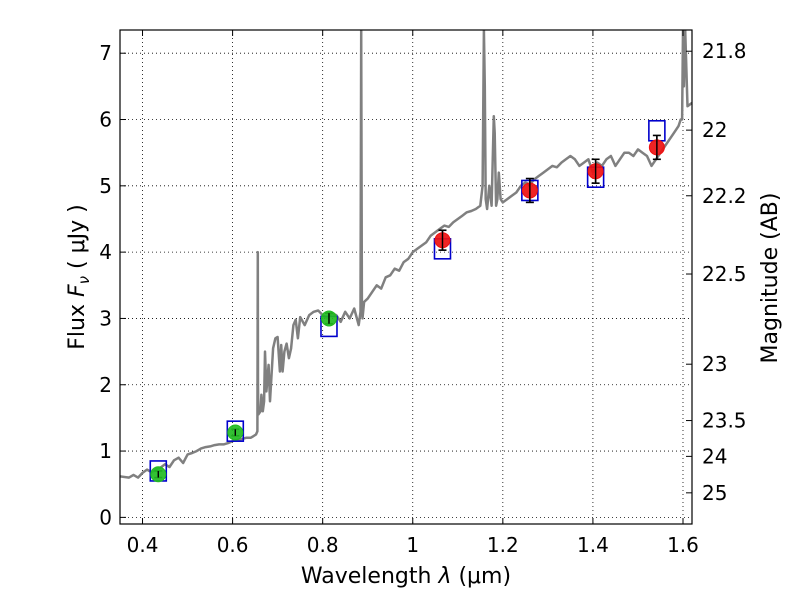 This screenshot has height=600, width=800. Describe the element at coordinates (105, 517) in the screenshot. I see `y-tick-label: 0` at that location.